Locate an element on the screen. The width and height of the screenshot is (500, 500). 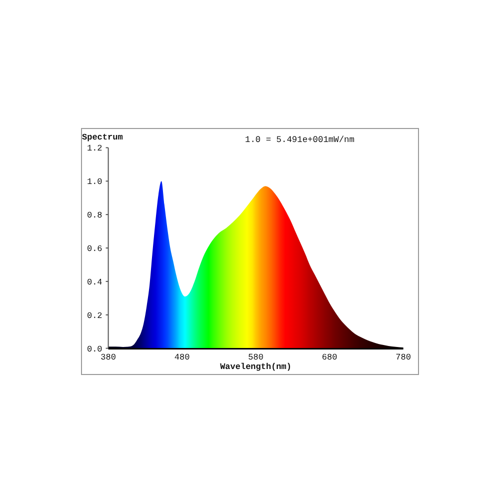
text: 1.0 = 5.491e+001mW/nm is located at coordinates (299, 140).